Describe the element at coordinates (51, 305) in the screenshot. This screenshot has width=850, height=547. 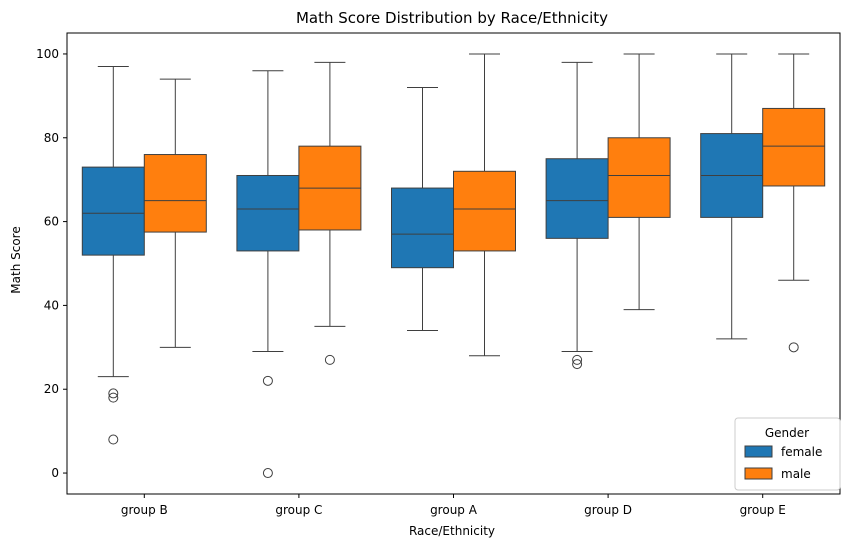
I see `y-tick-label: 40` at that location.